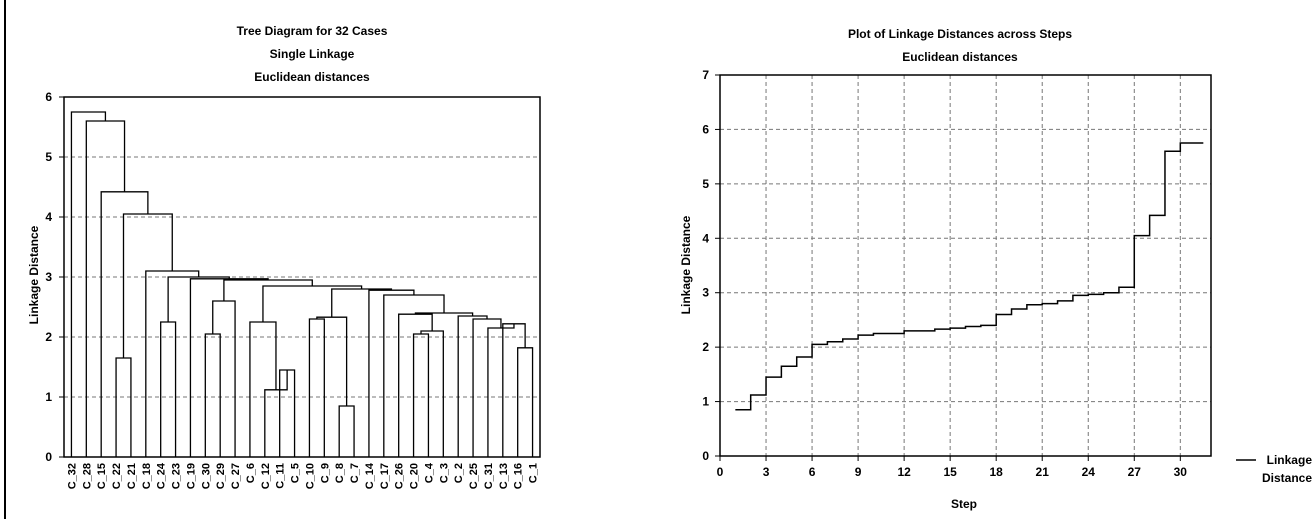  Describe the element at coordinates (1089, 472) in the screenshot. I see `step-chart-x-tick-label: 24` at that location.